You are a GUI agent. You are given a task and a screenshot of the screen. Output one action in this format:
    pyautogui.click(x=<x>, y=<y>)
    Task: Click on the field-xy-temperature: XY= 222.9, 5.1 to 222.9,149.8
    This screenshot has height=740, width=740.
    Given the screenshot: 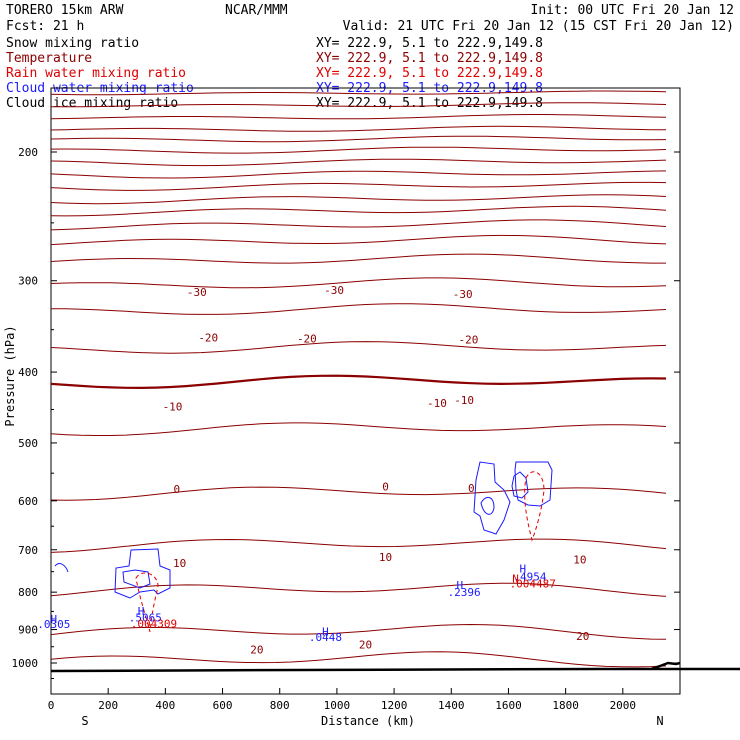 What is the action you would take?
    pyautogui.click(x=429, y=58)
    